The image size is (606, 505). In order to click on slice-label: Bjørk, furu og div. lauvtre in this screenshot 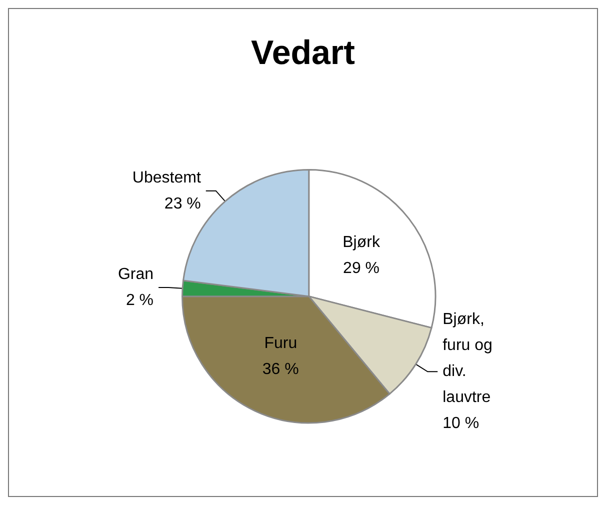, I will do `click(469, 358)`.